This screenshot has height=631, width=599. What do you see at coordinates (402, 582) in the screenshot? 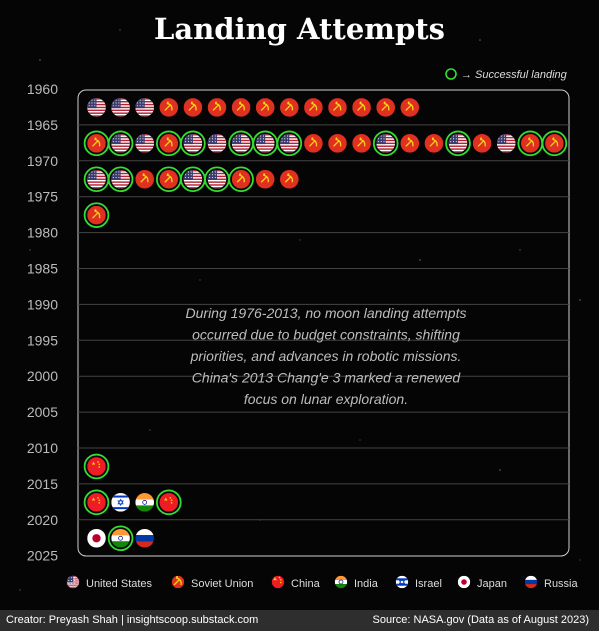
I see `israel-flag-icon` at bounding box center [402, 582].